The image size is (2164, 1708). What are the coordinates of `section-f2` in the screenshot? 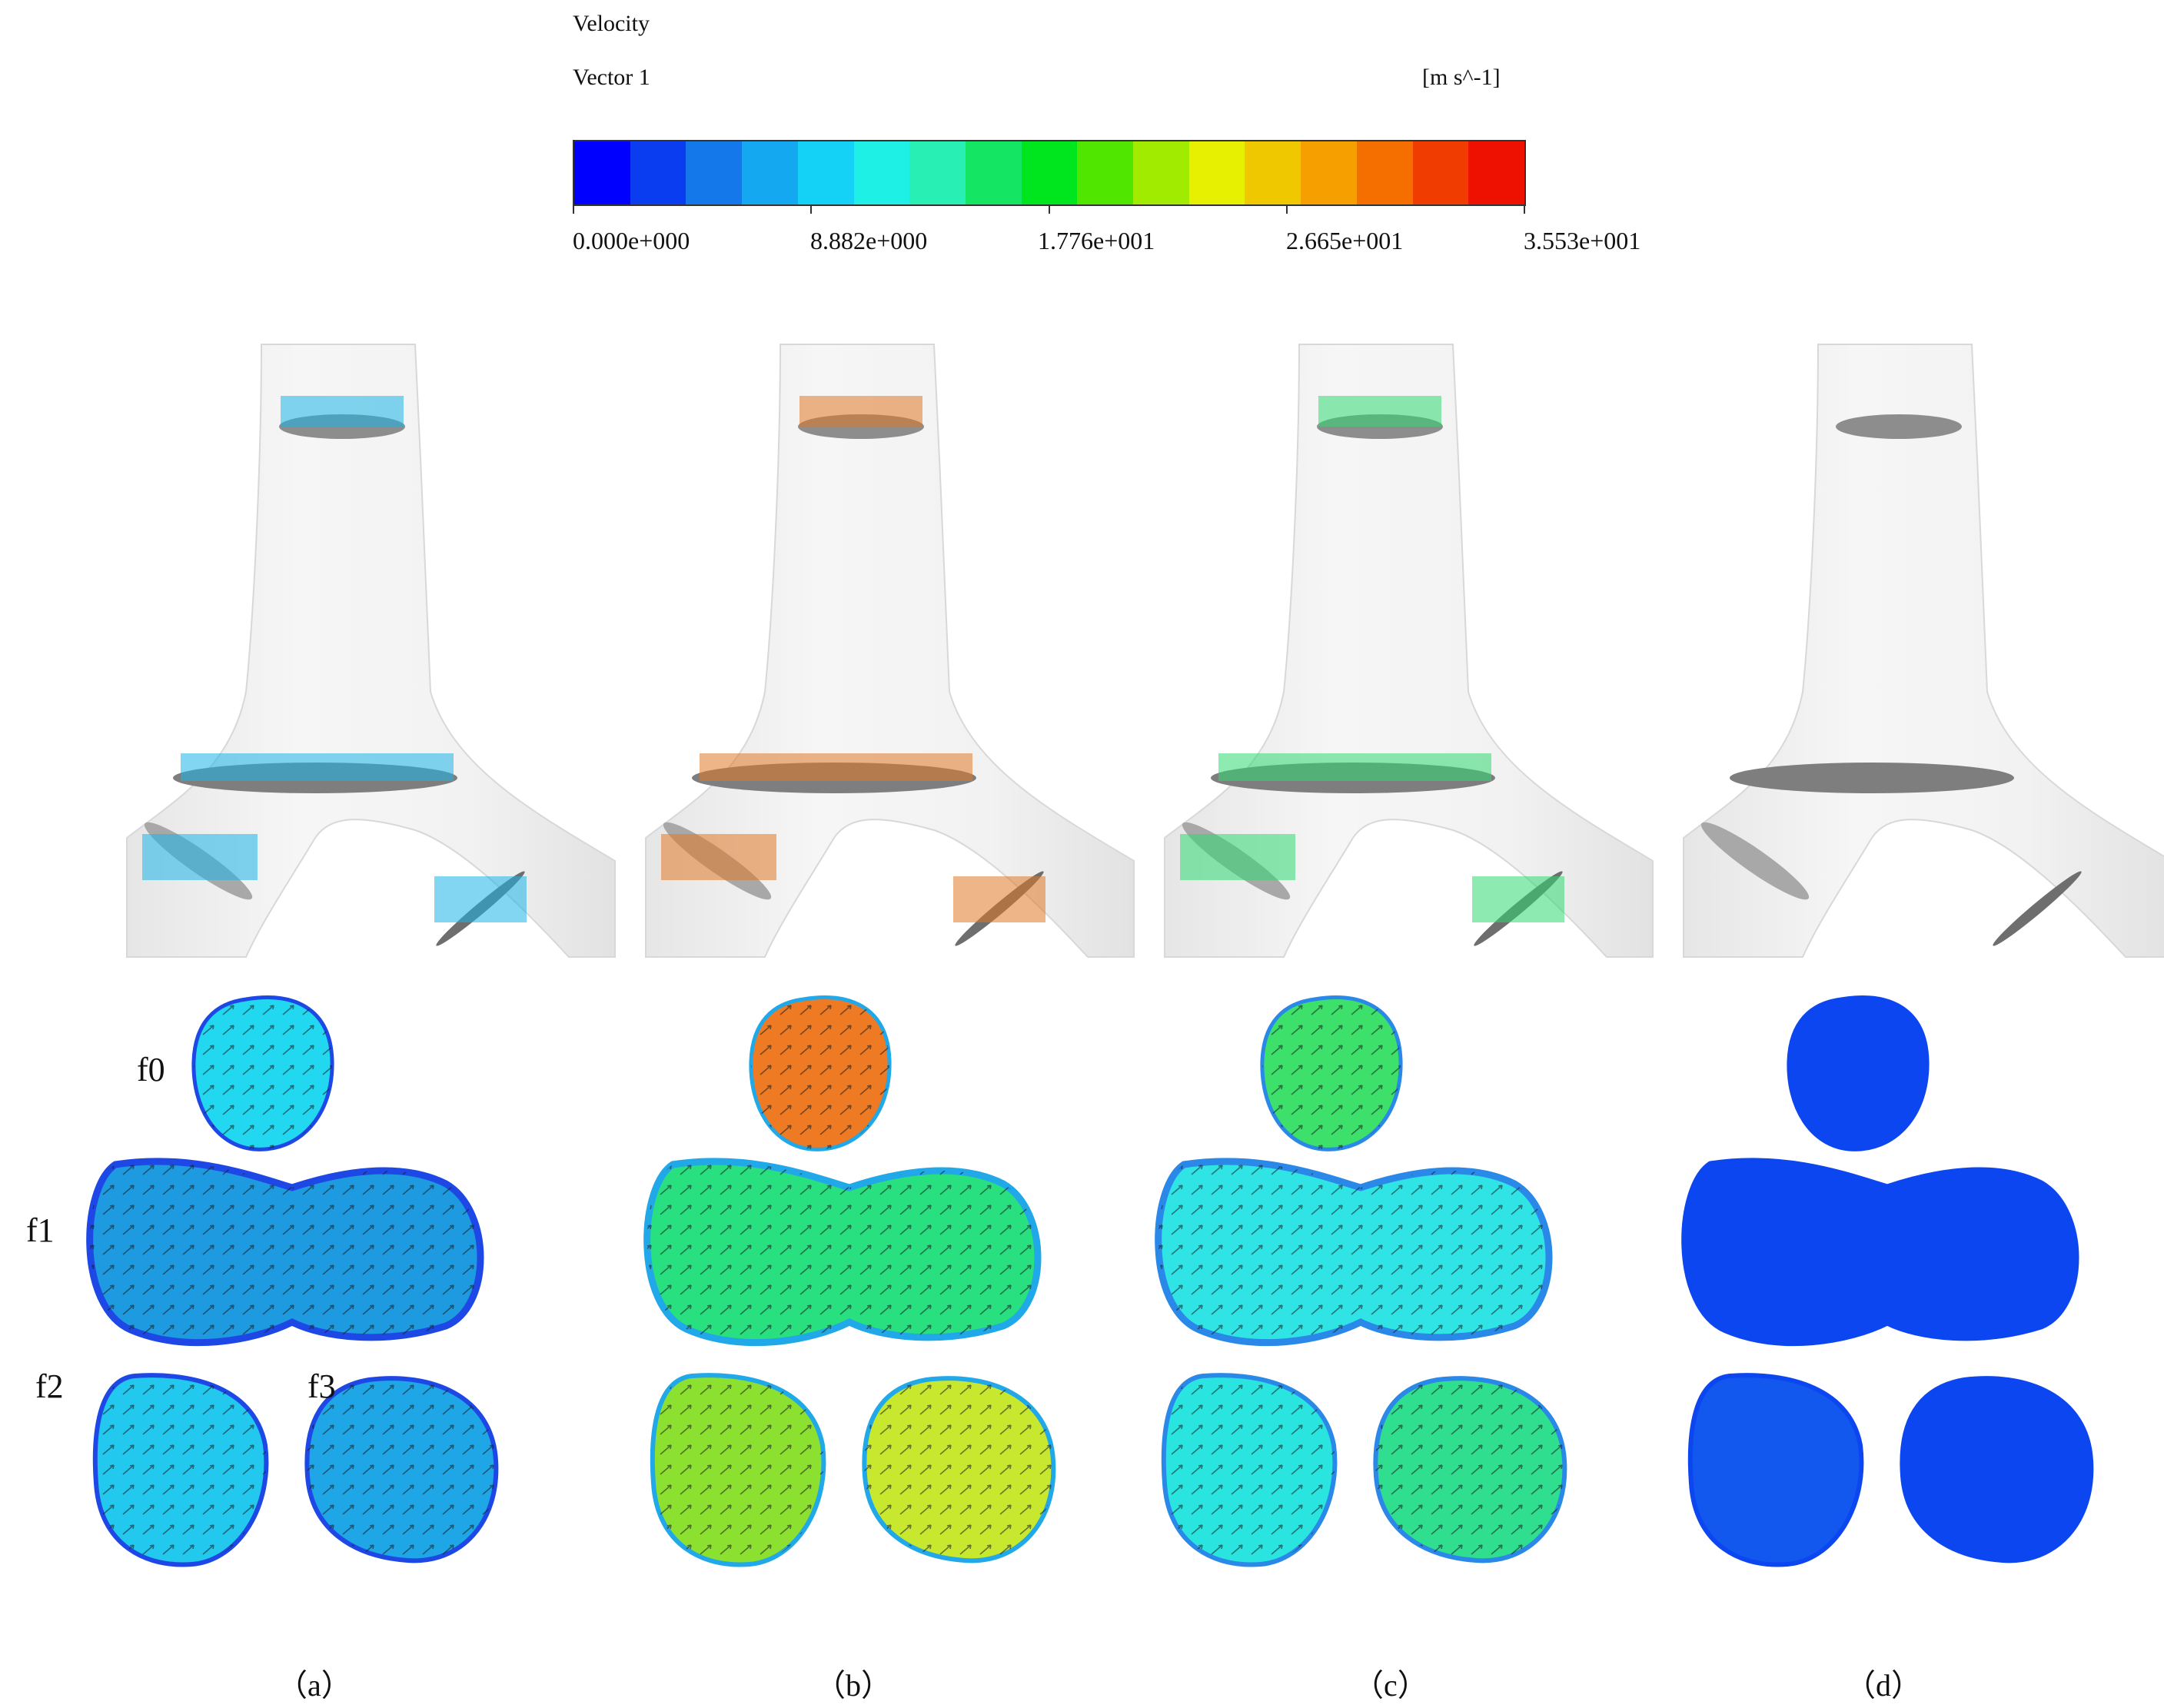 It's located at (1776, 1470).